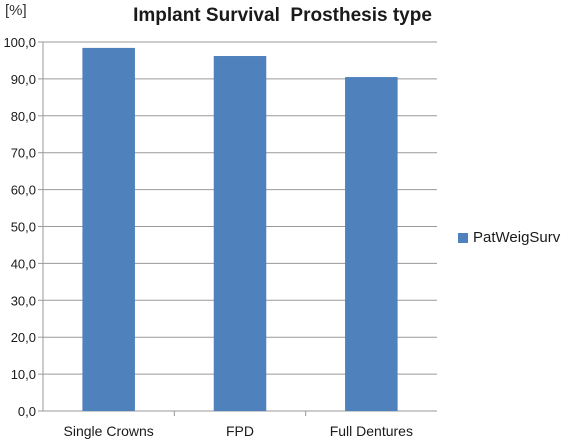 Image resolution: width=567 pixels, height=443 pixels. Describe the element at coordinates (463, 237) in the screenshot. I see `legend-swatch` at that location.